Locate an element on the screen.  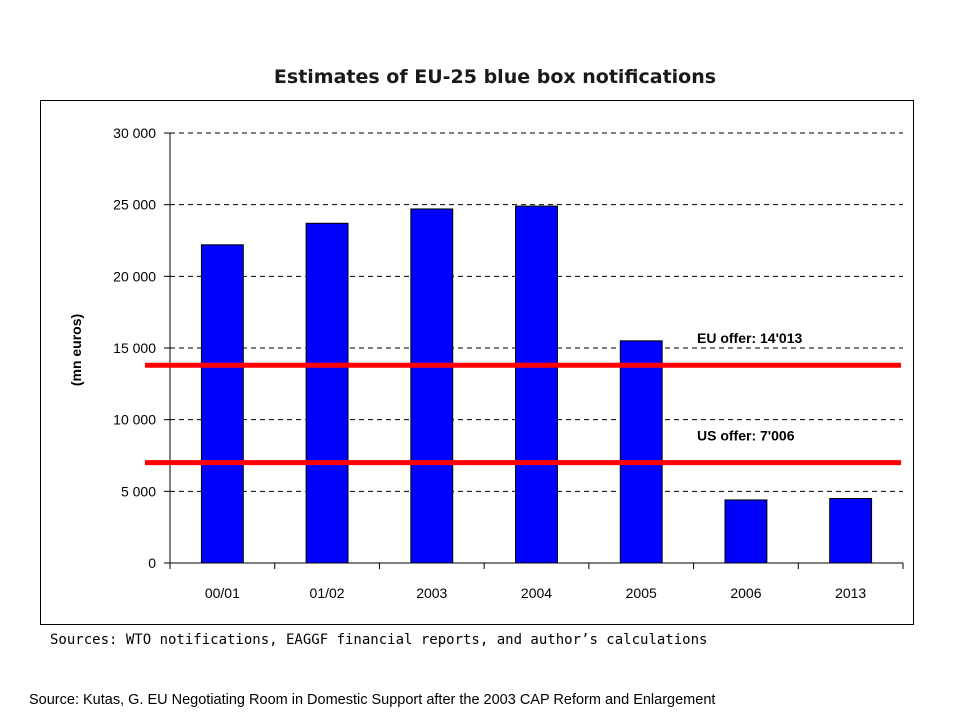
y-tick-label: 10 000 is located at coordinates (134, 420).